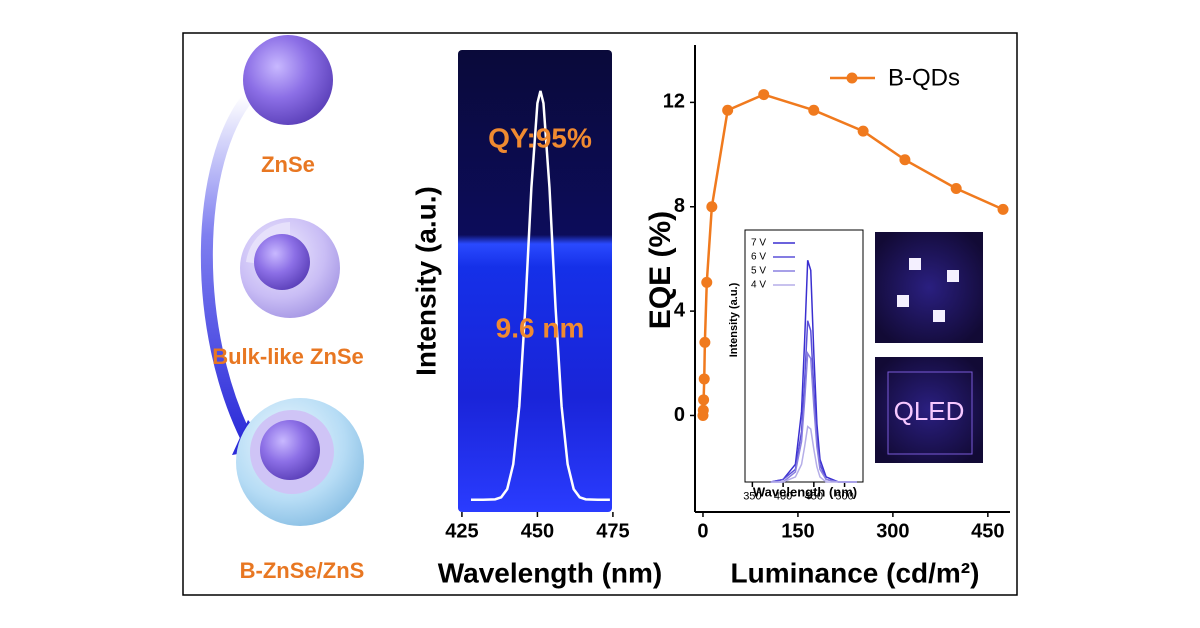 This screenshot has height=628, width=1200. Describe the element at coordinates (758, 285) in the screenshot. I see `legend-label: 4 V` at that location.